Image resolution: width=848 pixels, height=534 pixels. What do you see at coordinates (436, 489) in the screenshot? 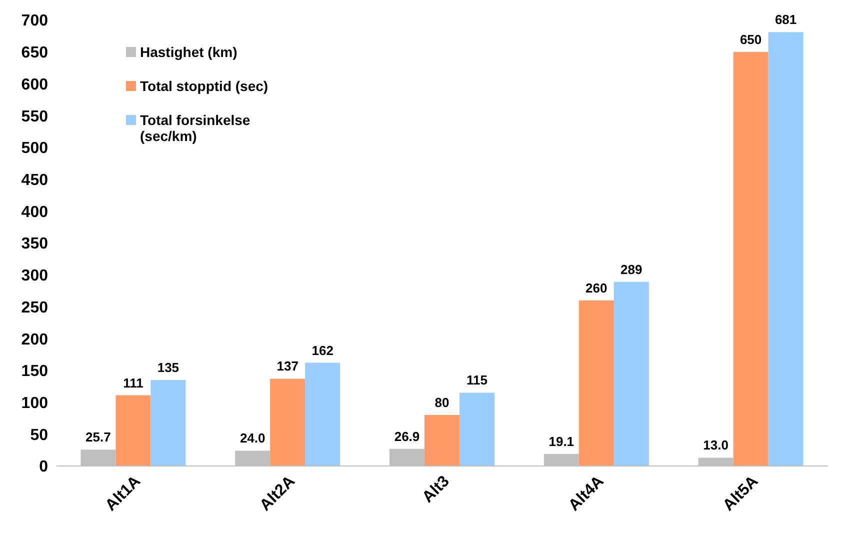
I see `x-tick-label: Alt3` at bounding box center [436, 489].